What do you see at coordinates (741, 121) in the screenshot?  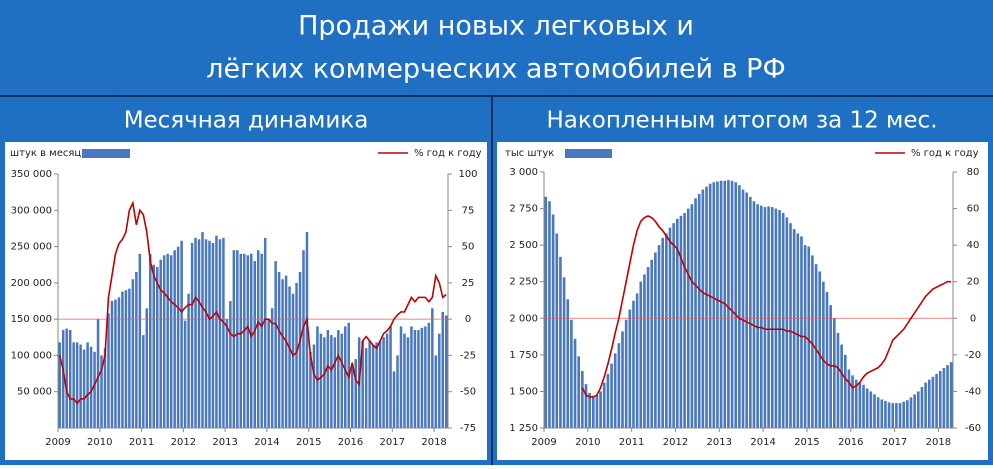 I see `panel-title: Накопленным итогом за 12 мес.` at bounding box center [741, 121].